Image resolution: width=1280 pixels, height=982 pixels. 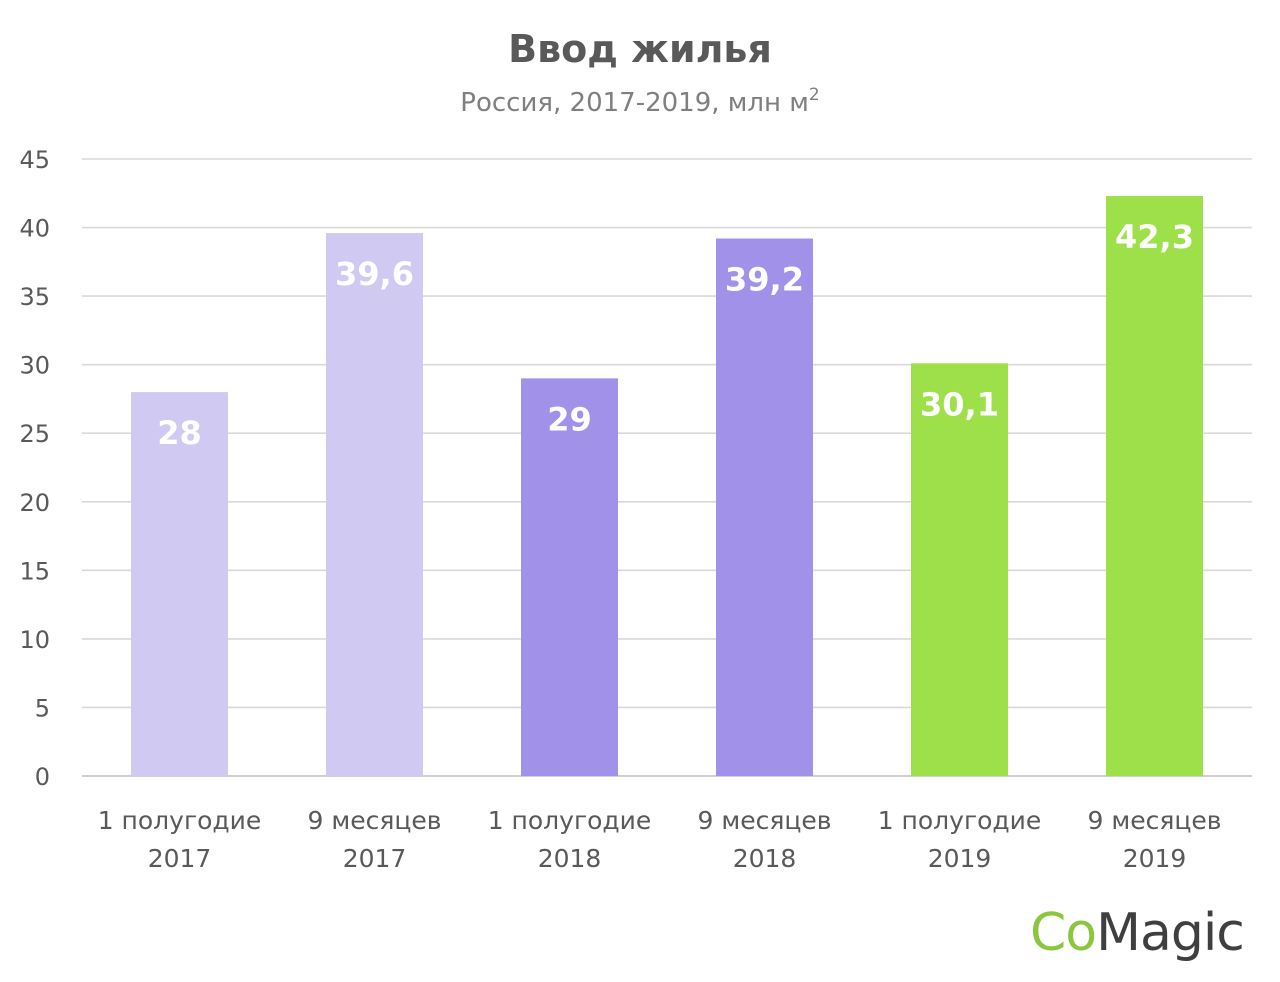 What do you see at coordinates (34, 366) in the screenshot?
I see `y-tick-label-30: 30` at bounding box center [34, 366].